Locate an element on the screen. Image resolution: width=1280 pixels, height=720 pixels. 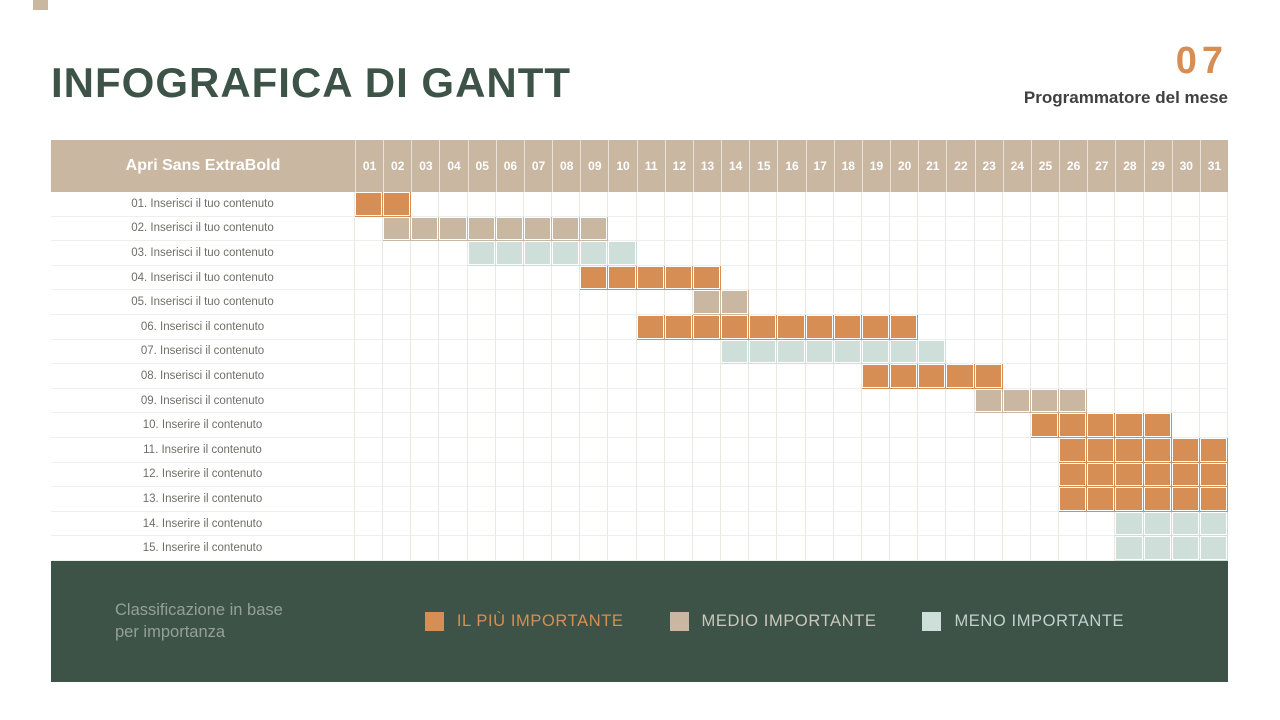
task-label: 02. Inserisci il tuo contenuto is located at coordinates (203, 229).